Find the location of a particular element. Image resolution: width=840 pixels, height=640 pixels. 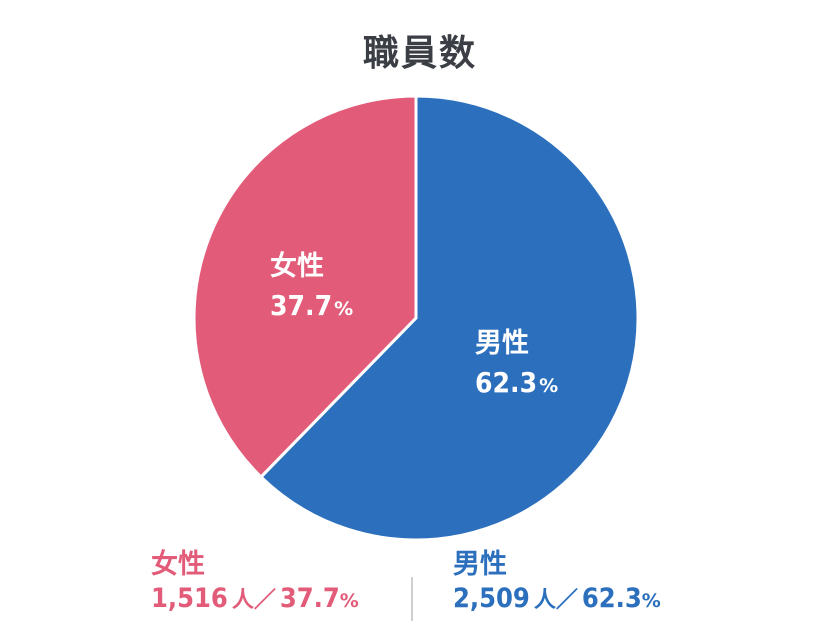

chart-title: 職員数 is located at coordinates (419, 53).